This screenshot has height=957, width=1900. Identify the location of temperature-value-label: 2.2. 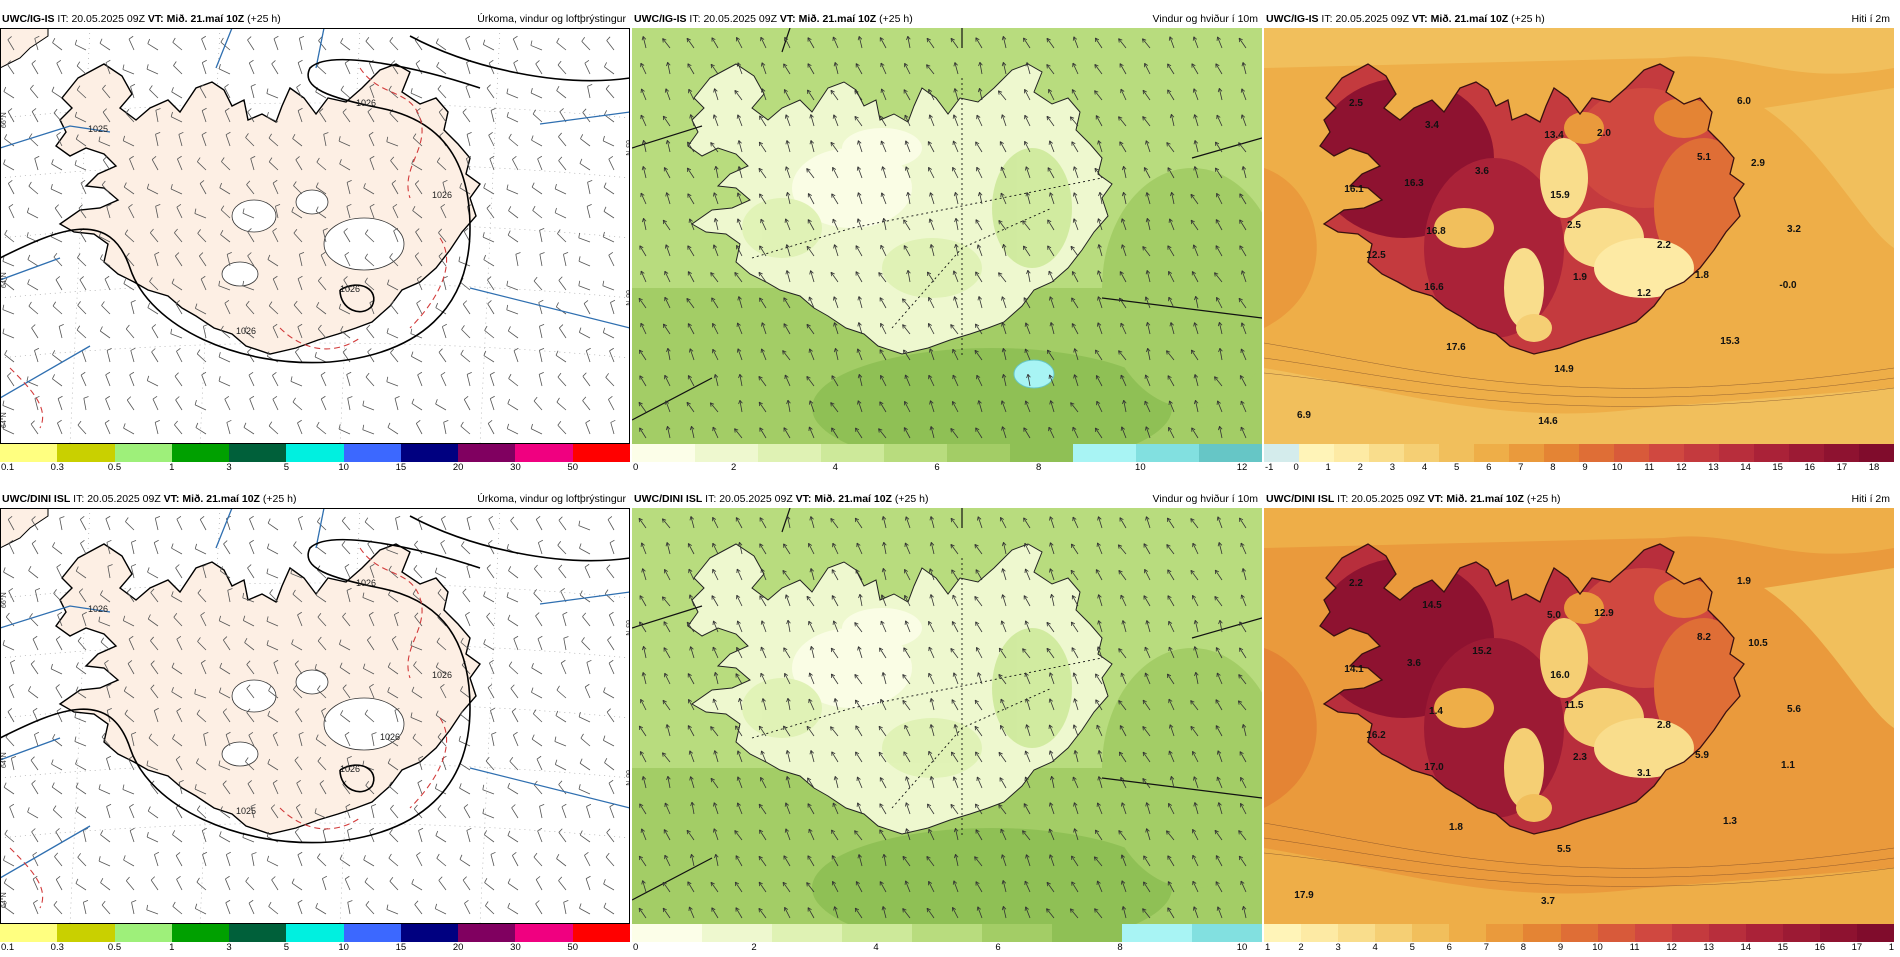
(1664, 245).